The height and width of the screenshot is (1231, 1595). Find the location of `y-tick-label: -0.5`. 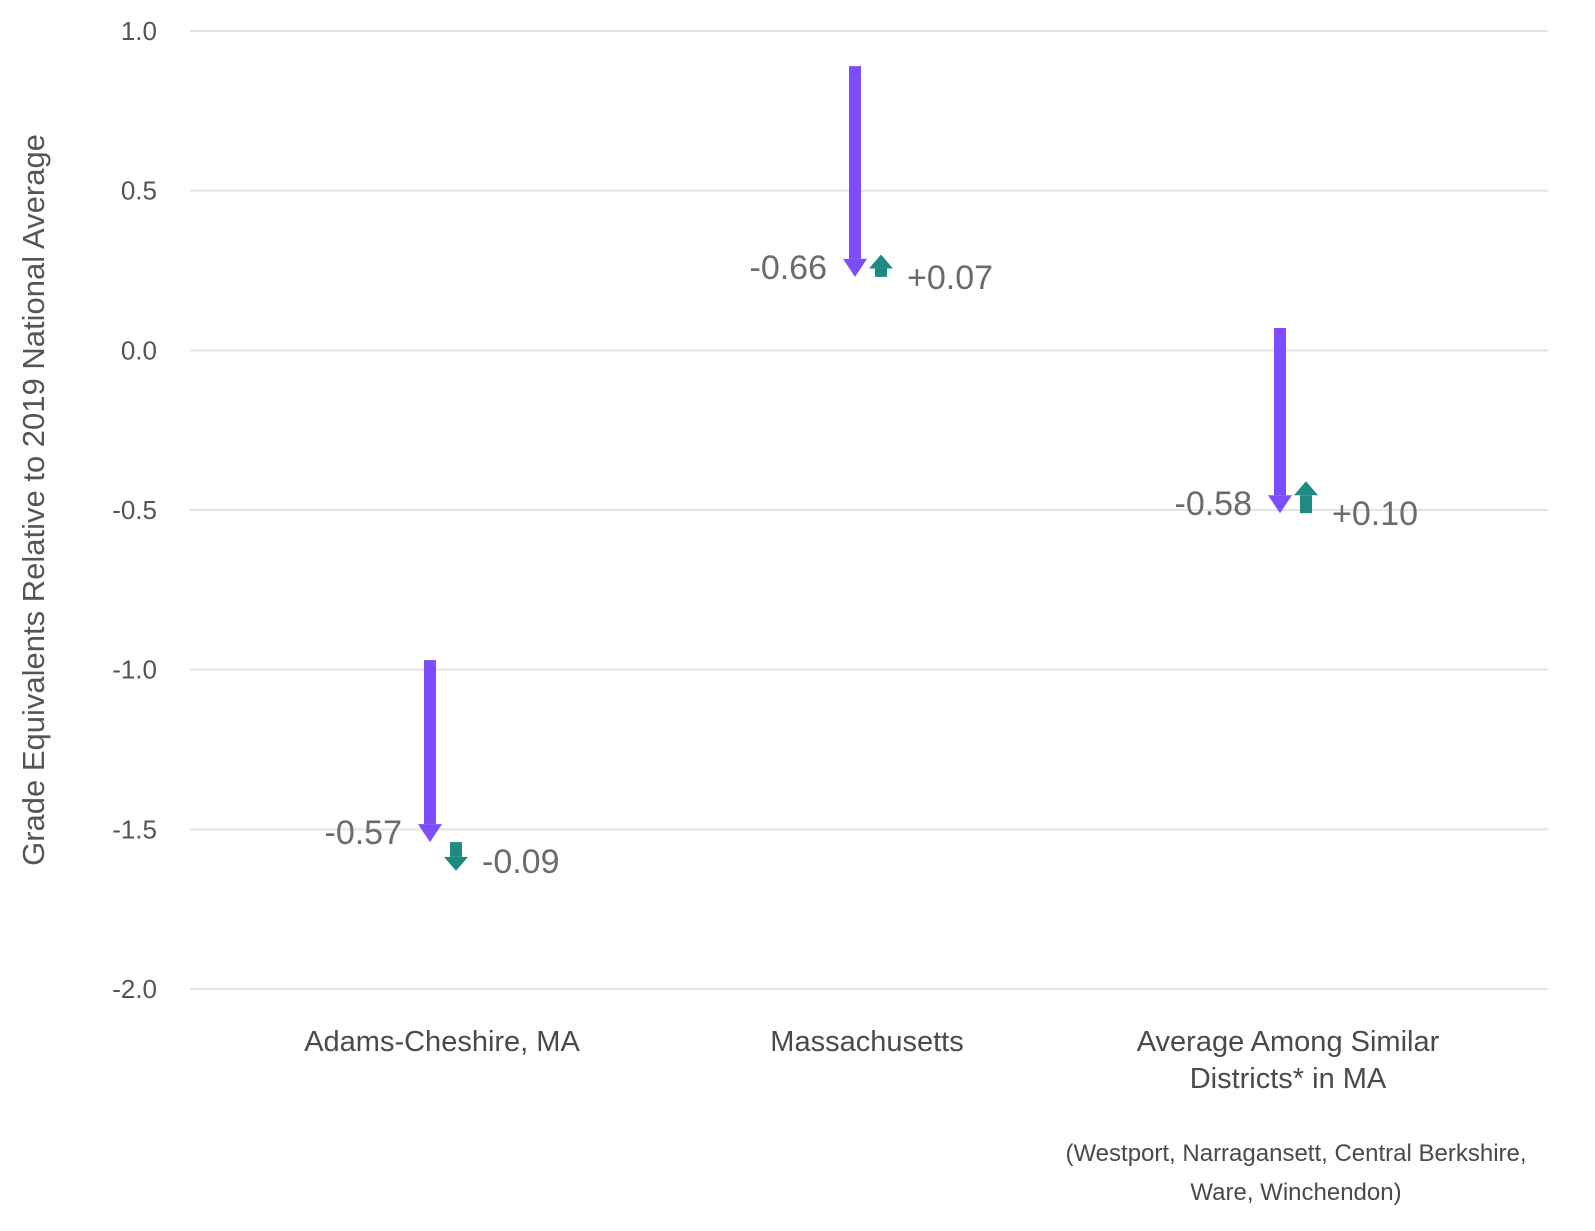

y-tick-label: -0.5 is located at coordinates (134, 510).